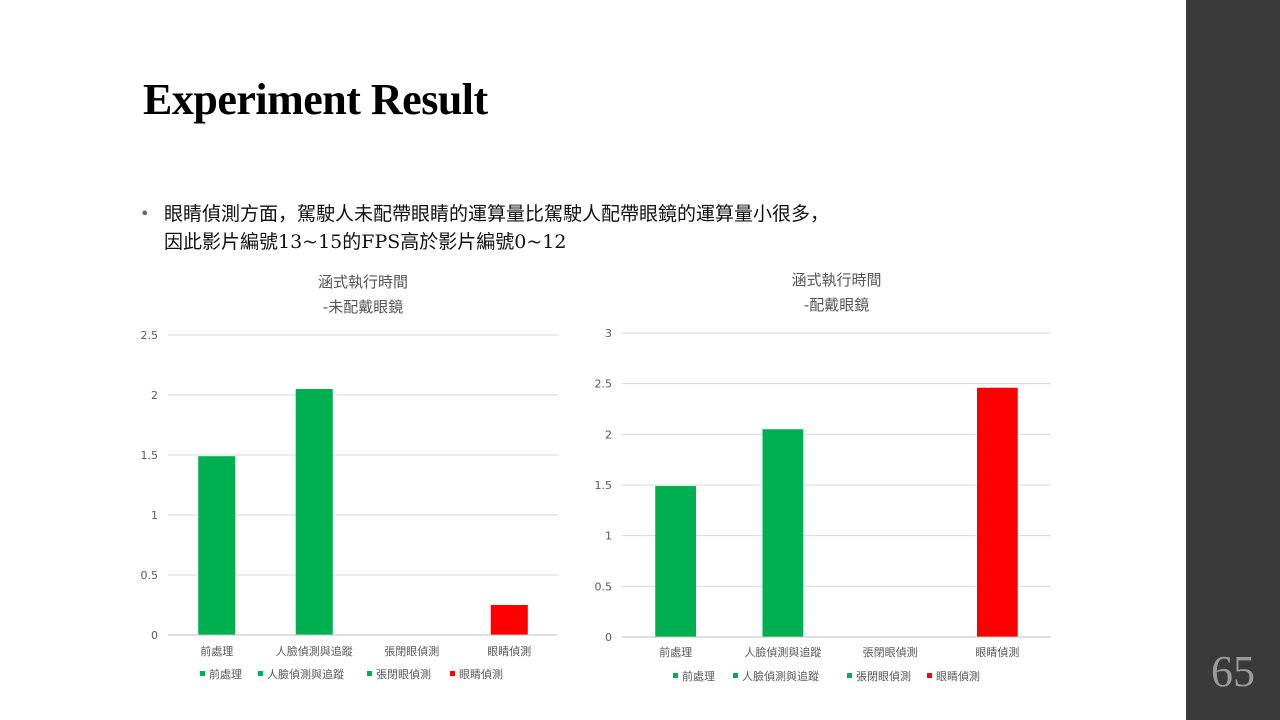  I want to click on right-side-band, so click(1233, 360).